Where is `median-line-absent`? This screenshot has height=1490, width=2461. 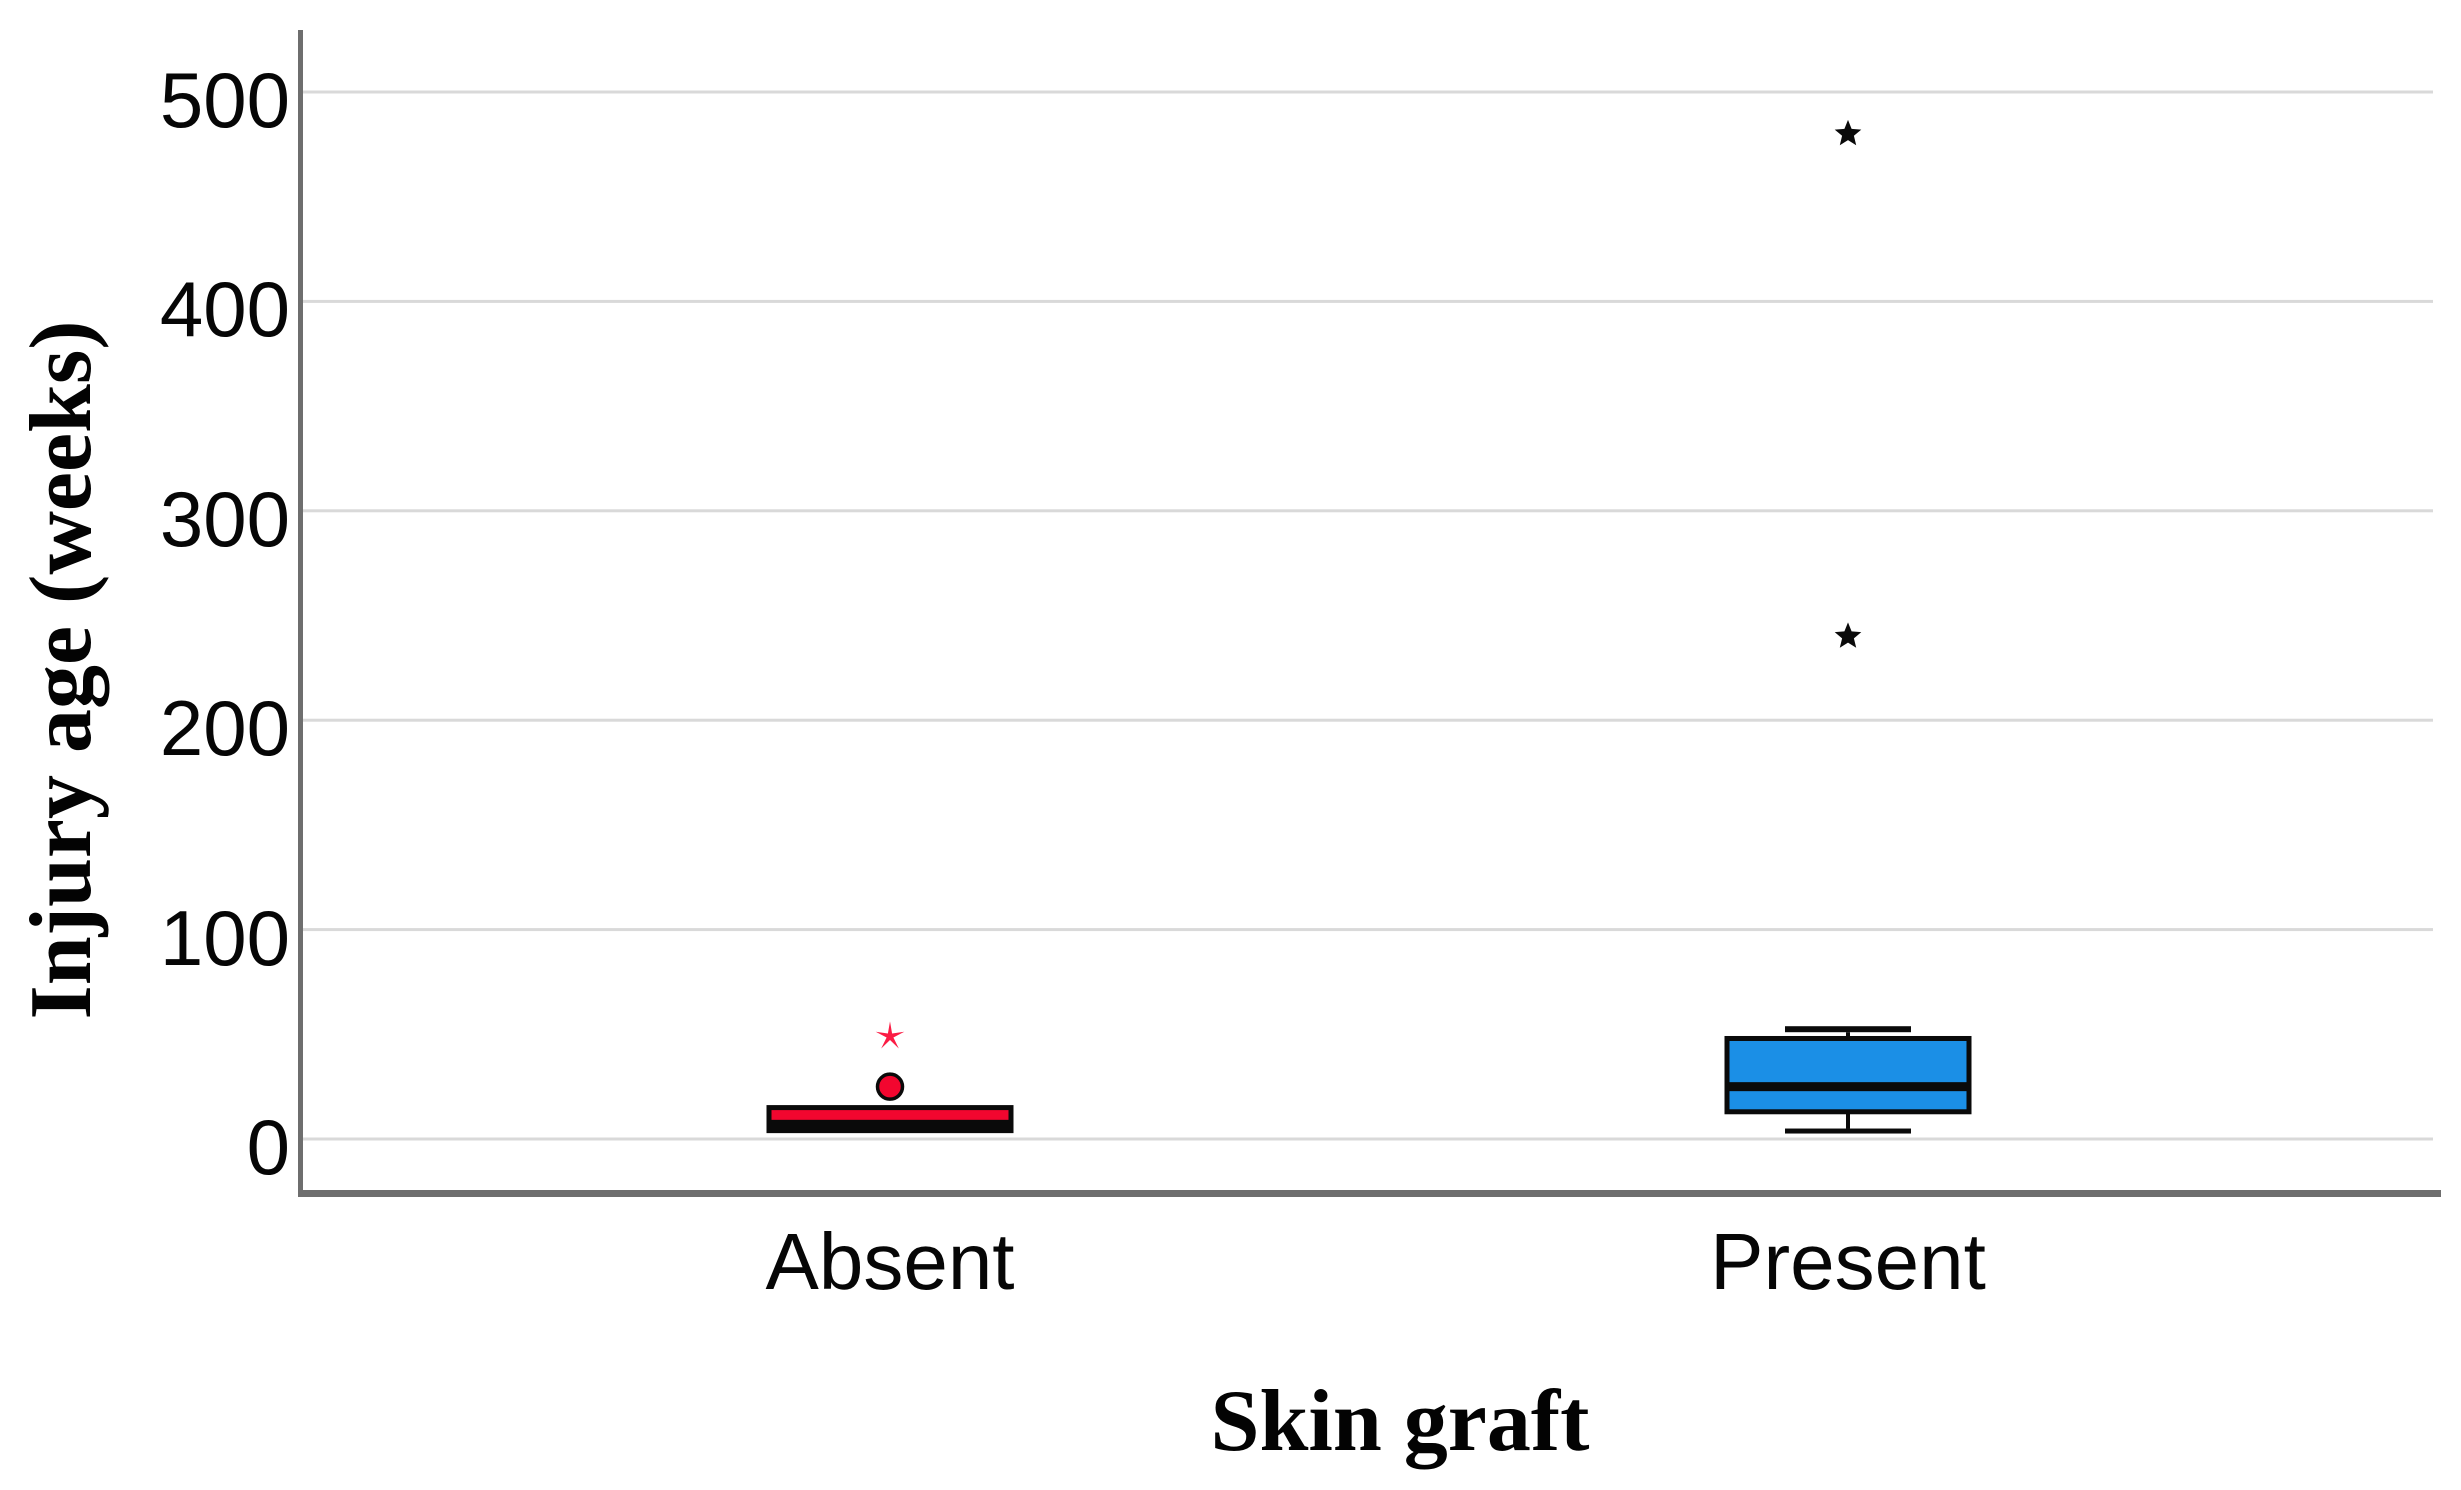 median-line-absent is located at coordinates (890, 1124).